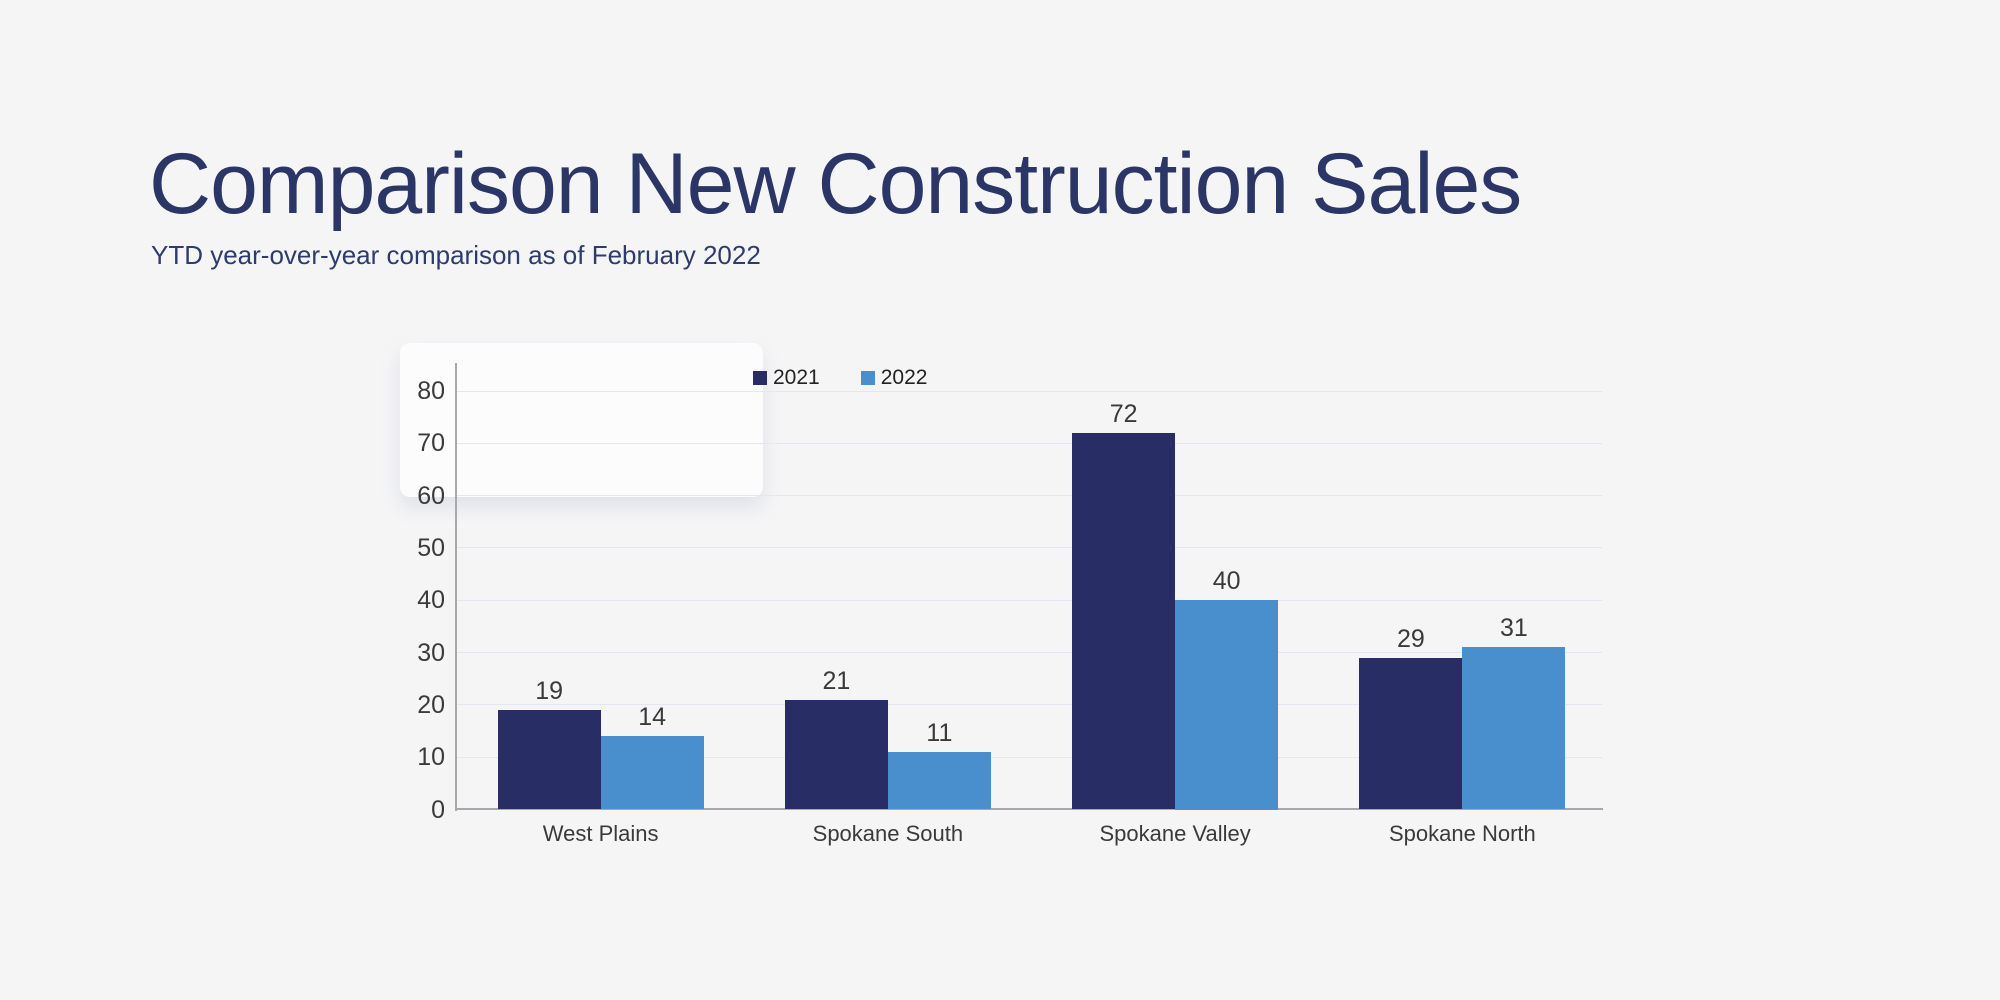 The image size is (2000, 1000). Describe the element at coordinates (600, 833) in the screenshot. I see `category-label-west-plains: West Plains` at that location.